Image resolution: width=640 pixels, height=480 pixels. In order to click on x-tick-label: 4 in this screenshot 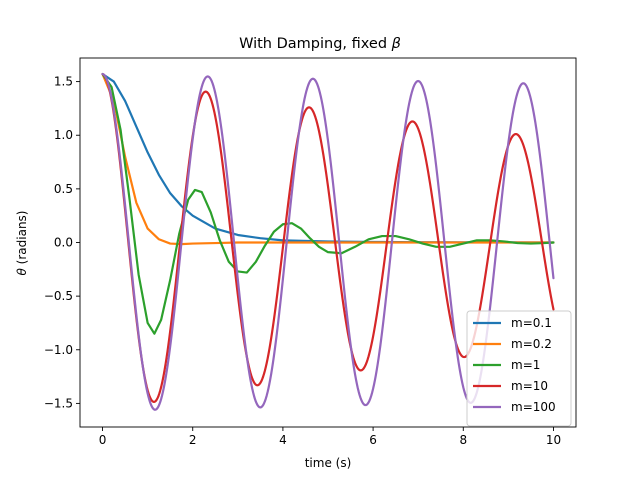, I will do `click(283, 440)`.